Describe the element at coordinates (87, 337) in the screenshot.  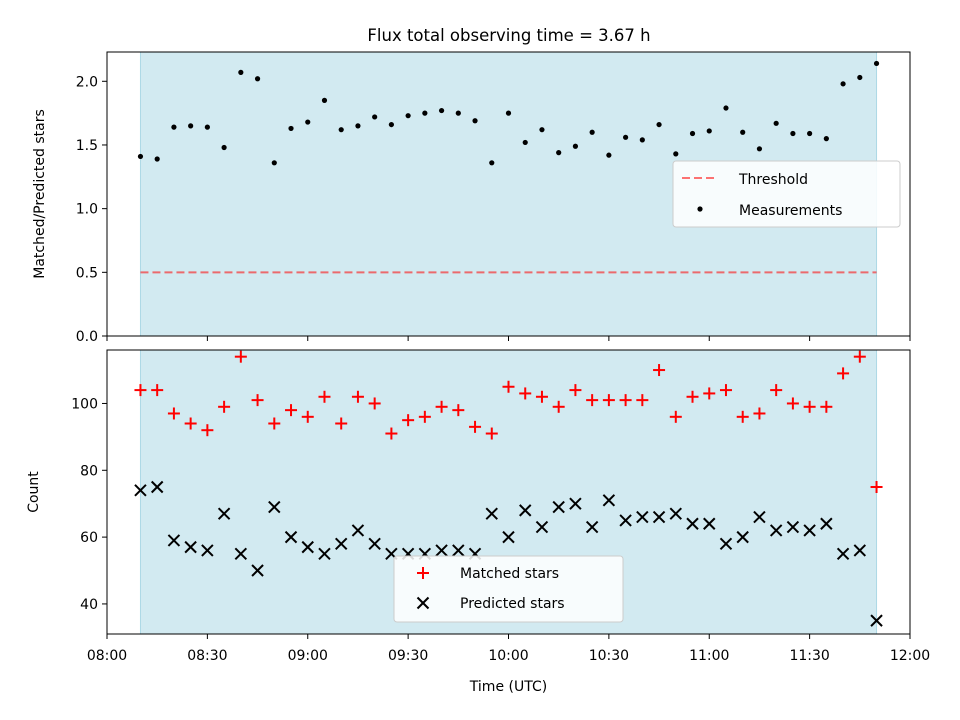
I see `y-tick-label: 0.0` at that location.